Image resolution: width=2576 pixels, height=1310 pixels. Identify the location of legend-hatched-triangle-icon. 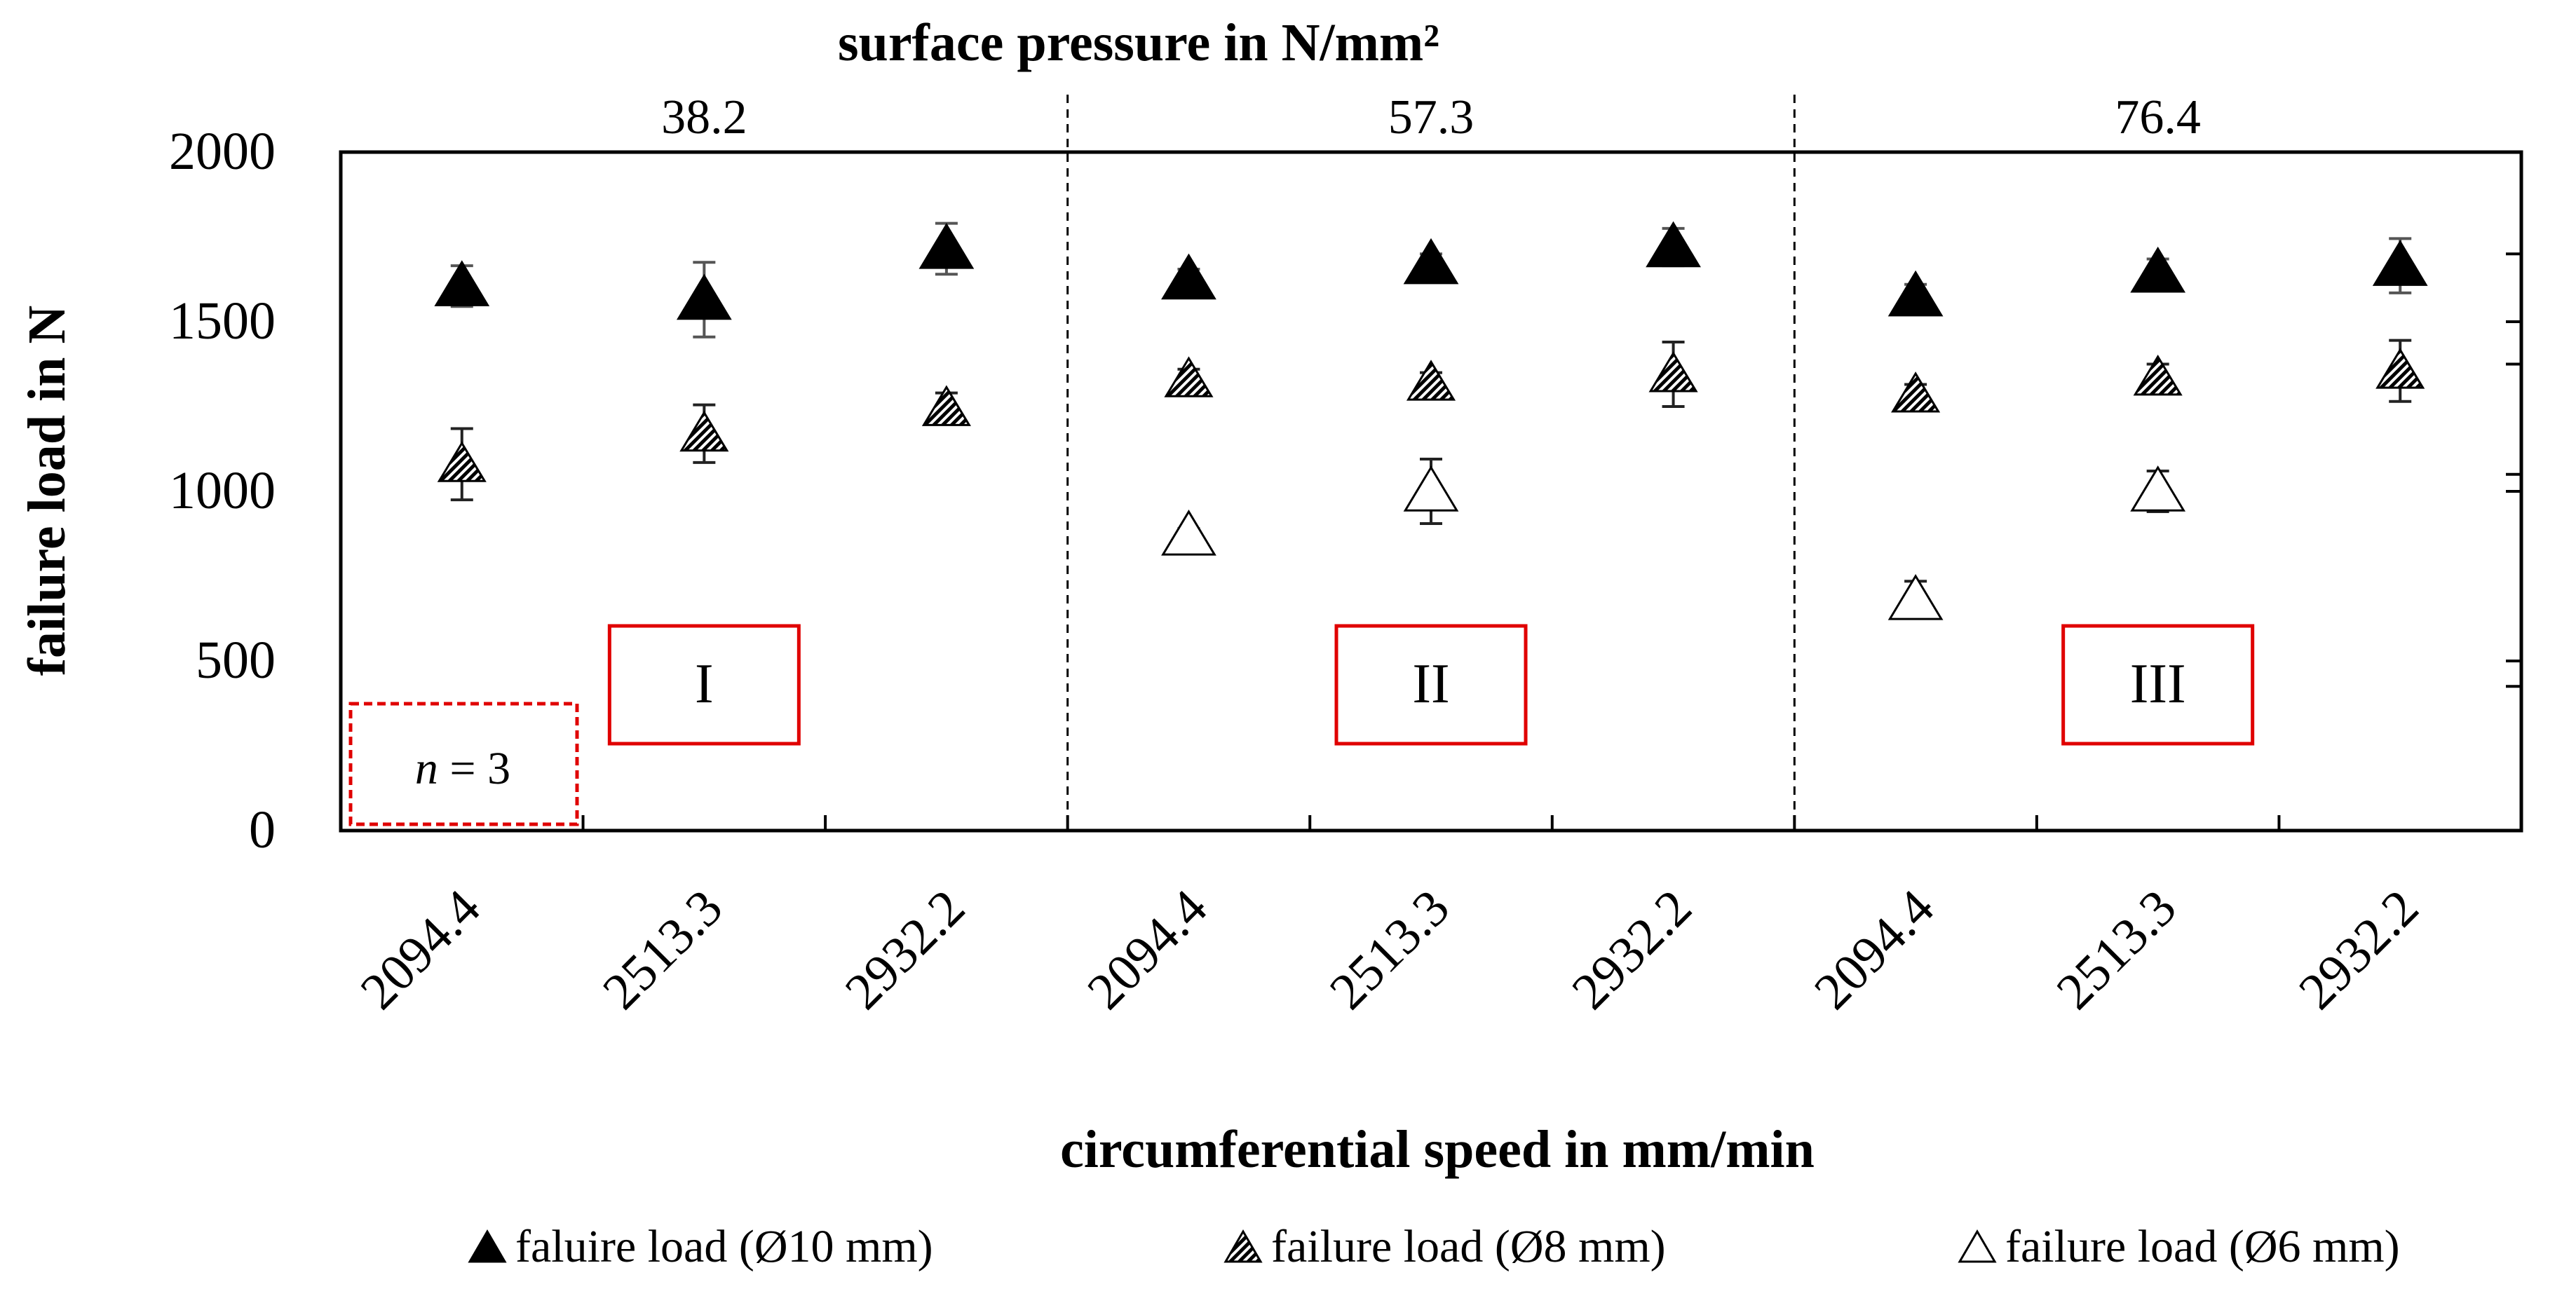
(1243, 1246).